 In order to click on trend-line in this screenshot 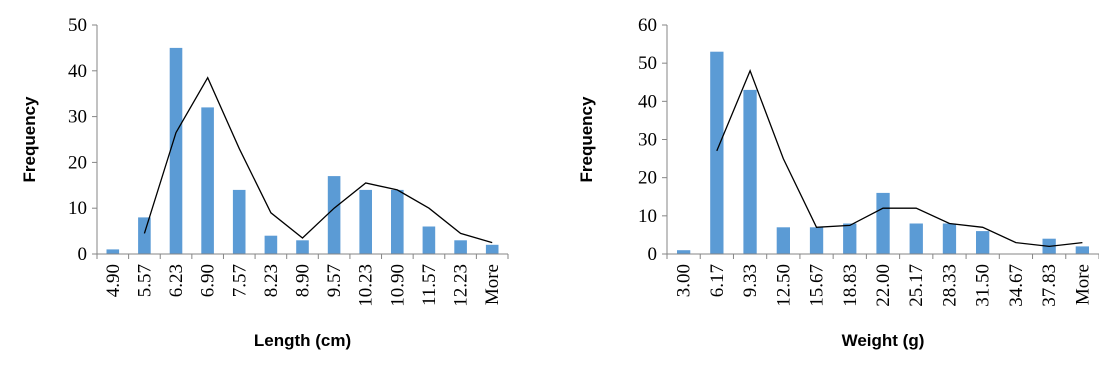, I will do `click(318, 160)`.